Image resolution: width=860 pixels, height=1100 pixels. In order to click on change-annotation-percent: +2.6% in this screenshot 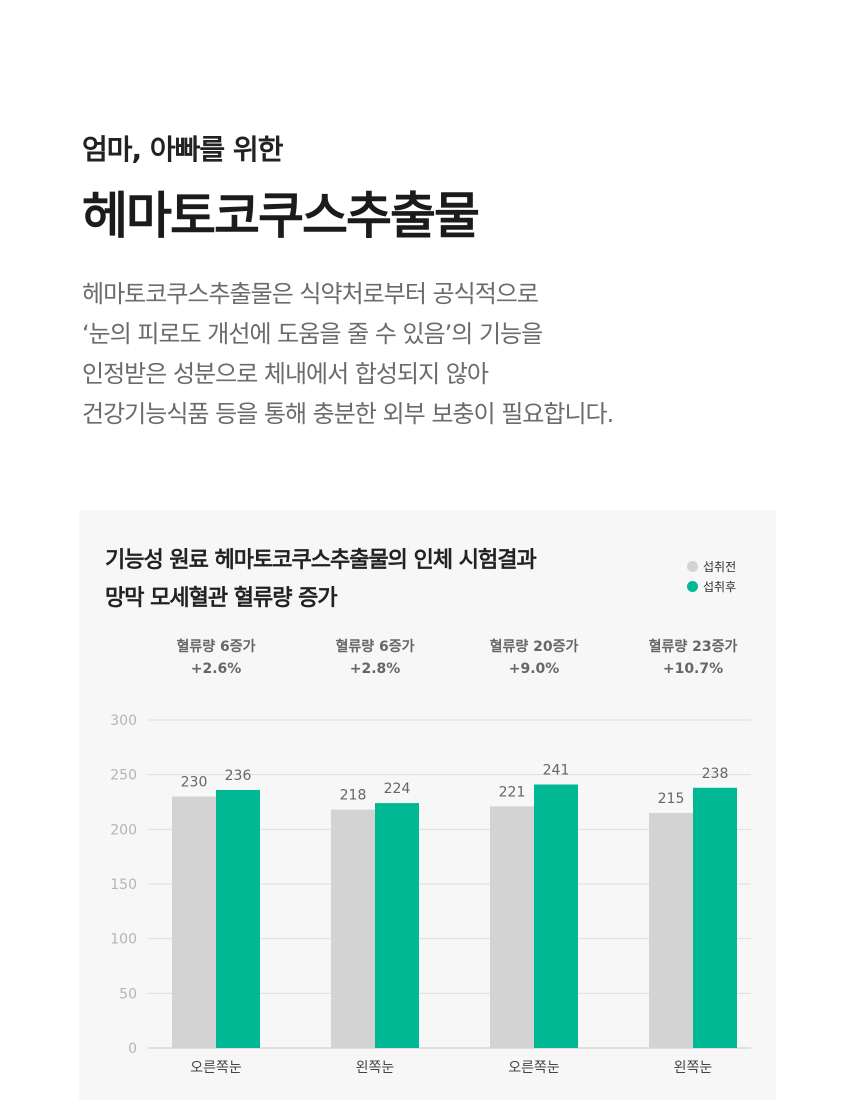, I will do `click(216, 669)`.